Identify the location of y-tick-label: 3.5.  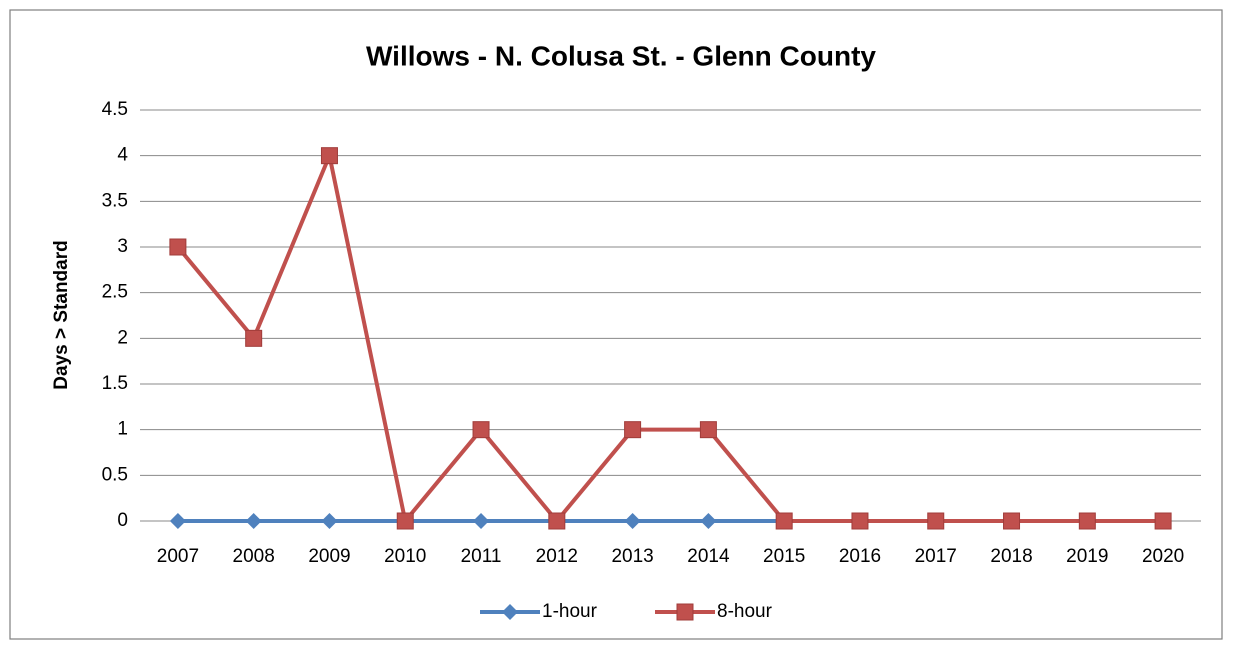
(115, 200).